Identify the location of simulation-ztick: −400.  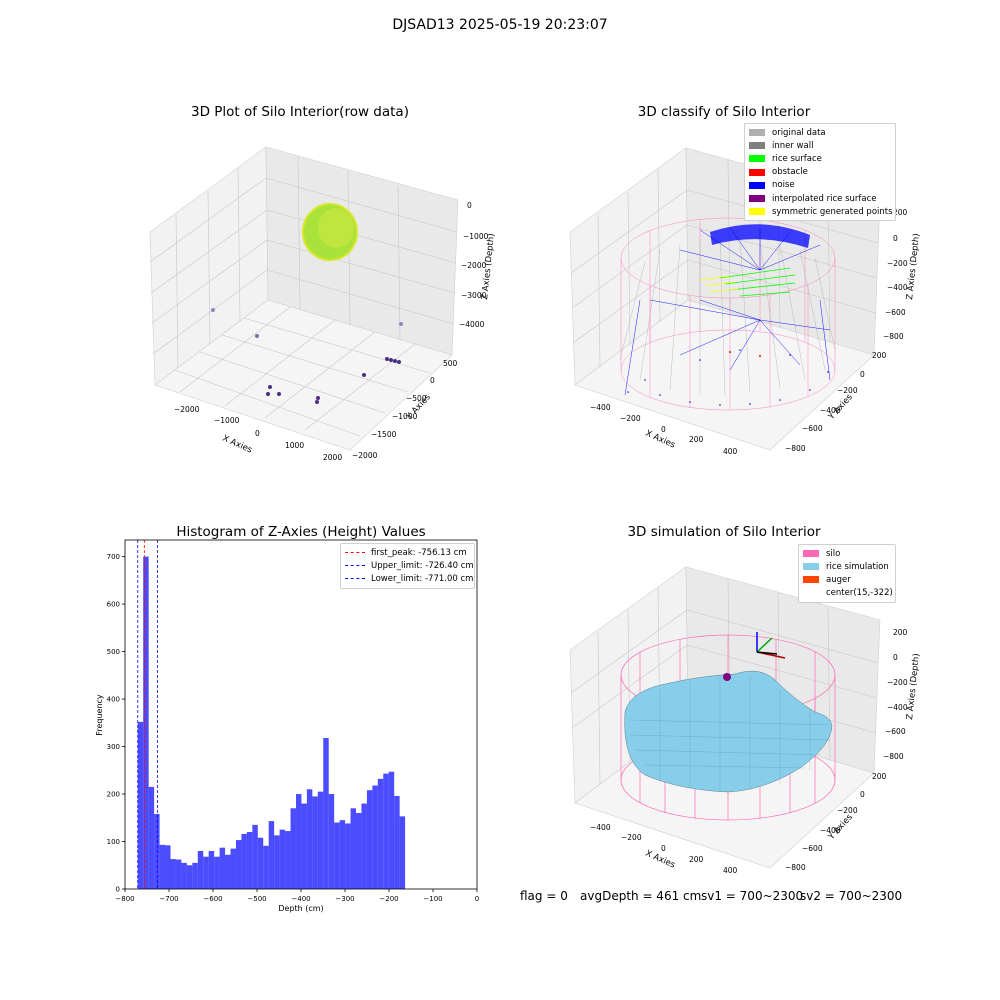
(897, 707).